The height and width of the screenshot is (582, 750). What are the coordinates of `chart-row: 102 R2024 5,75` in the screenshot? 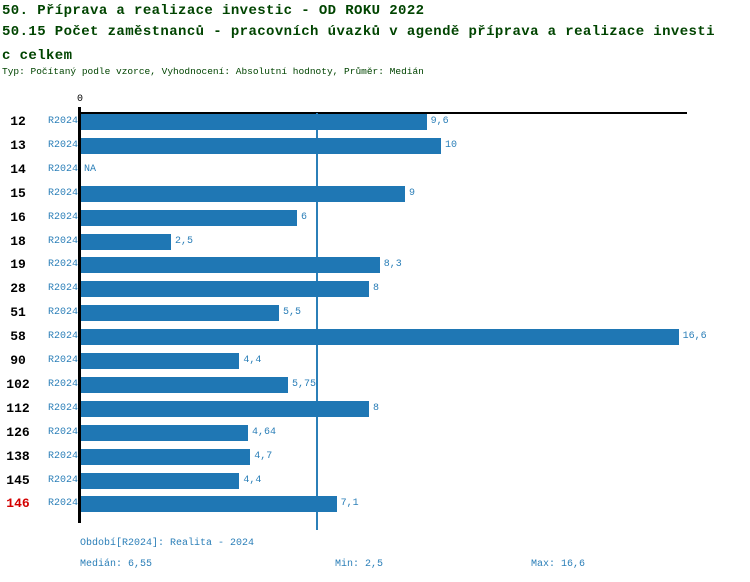 It's located at (375, 384).